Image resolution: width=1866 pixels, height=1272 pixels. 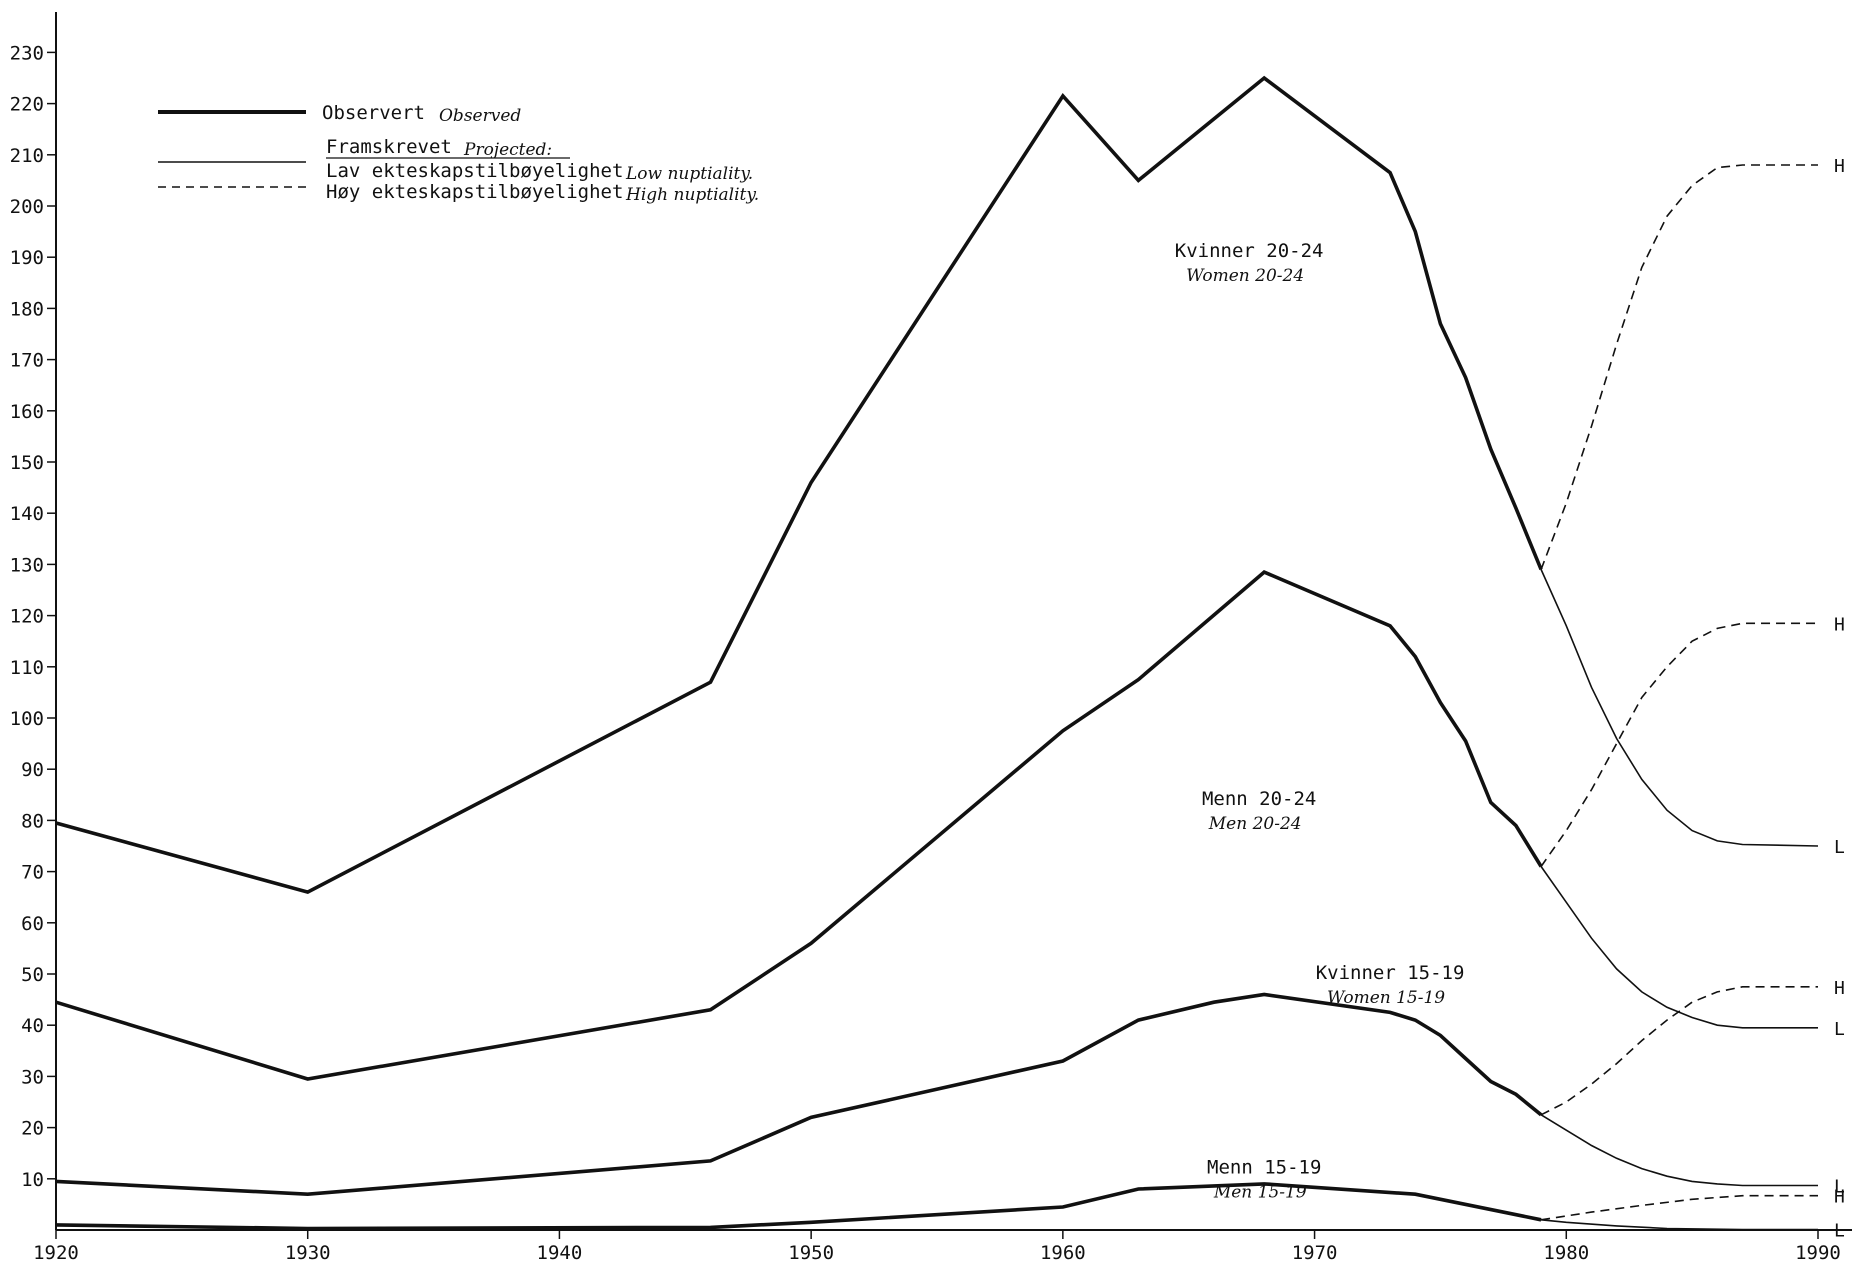 I want to click on x-tick-label: 1920, so click(x=56, y=1253).